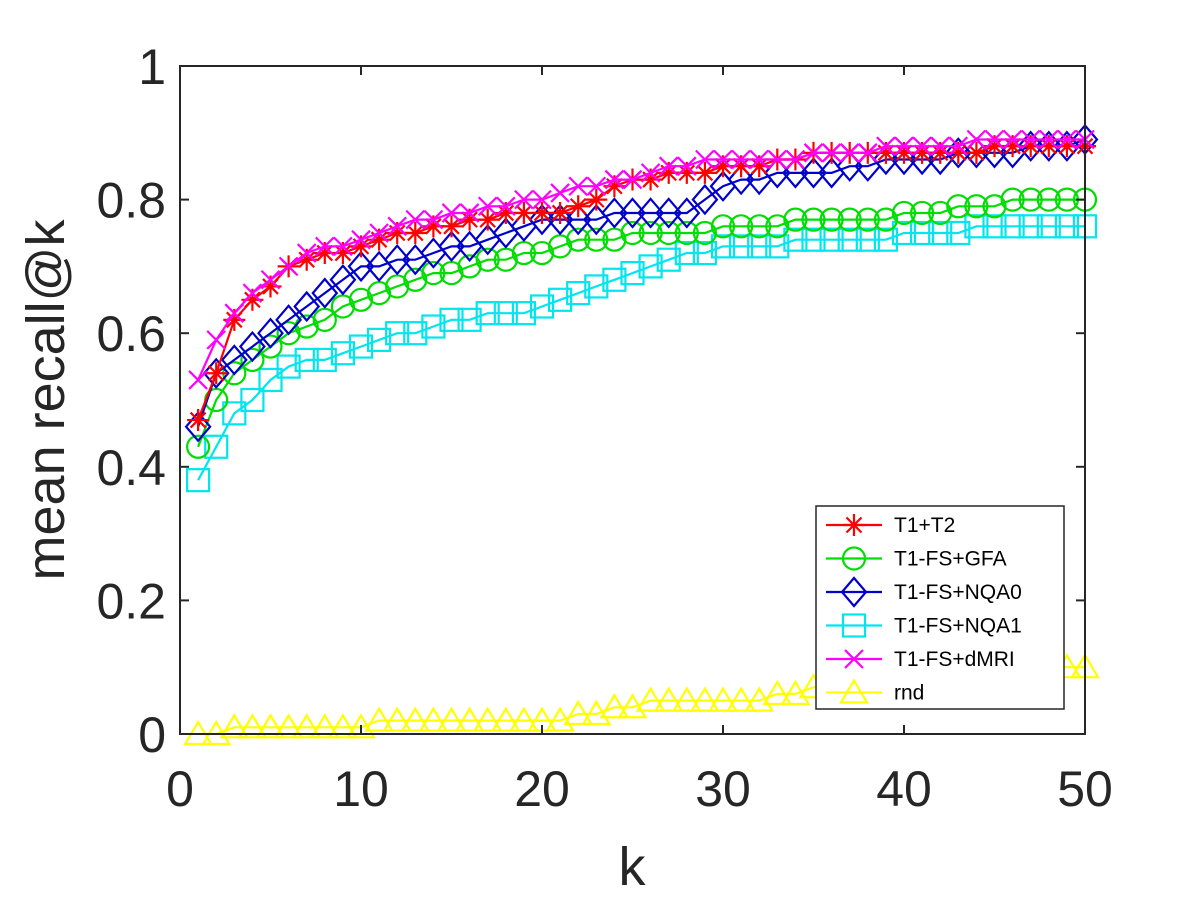 Image resolution: width=1200 pixels, height=900 pixels. I want to click on legend-label: T1-FS+dMRI, so click(954, 659).